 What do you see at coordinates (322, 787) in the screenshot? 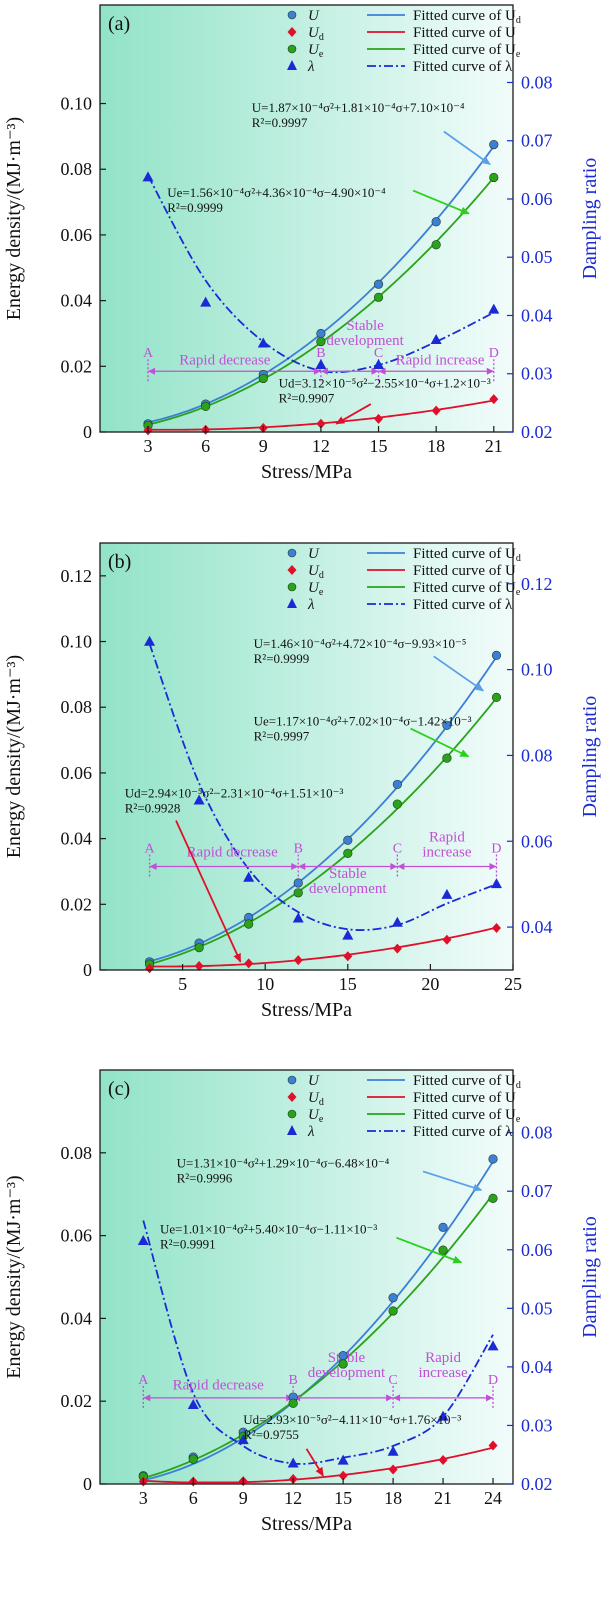
I see `fitted-curve-lambda` at bounding box center [322, 787].